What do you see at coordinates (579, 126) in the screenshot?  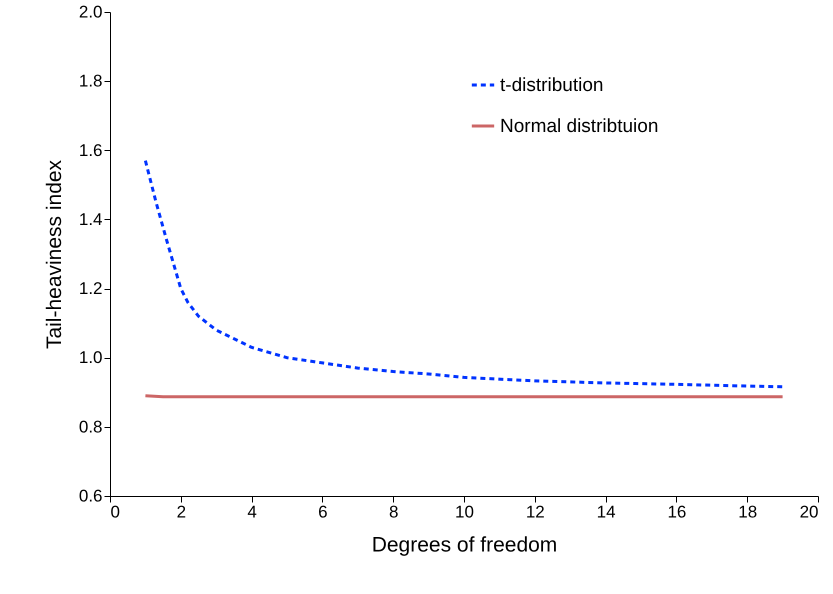 I see `legend-label: Normal distribtuion` at bounding box center [579, 126].